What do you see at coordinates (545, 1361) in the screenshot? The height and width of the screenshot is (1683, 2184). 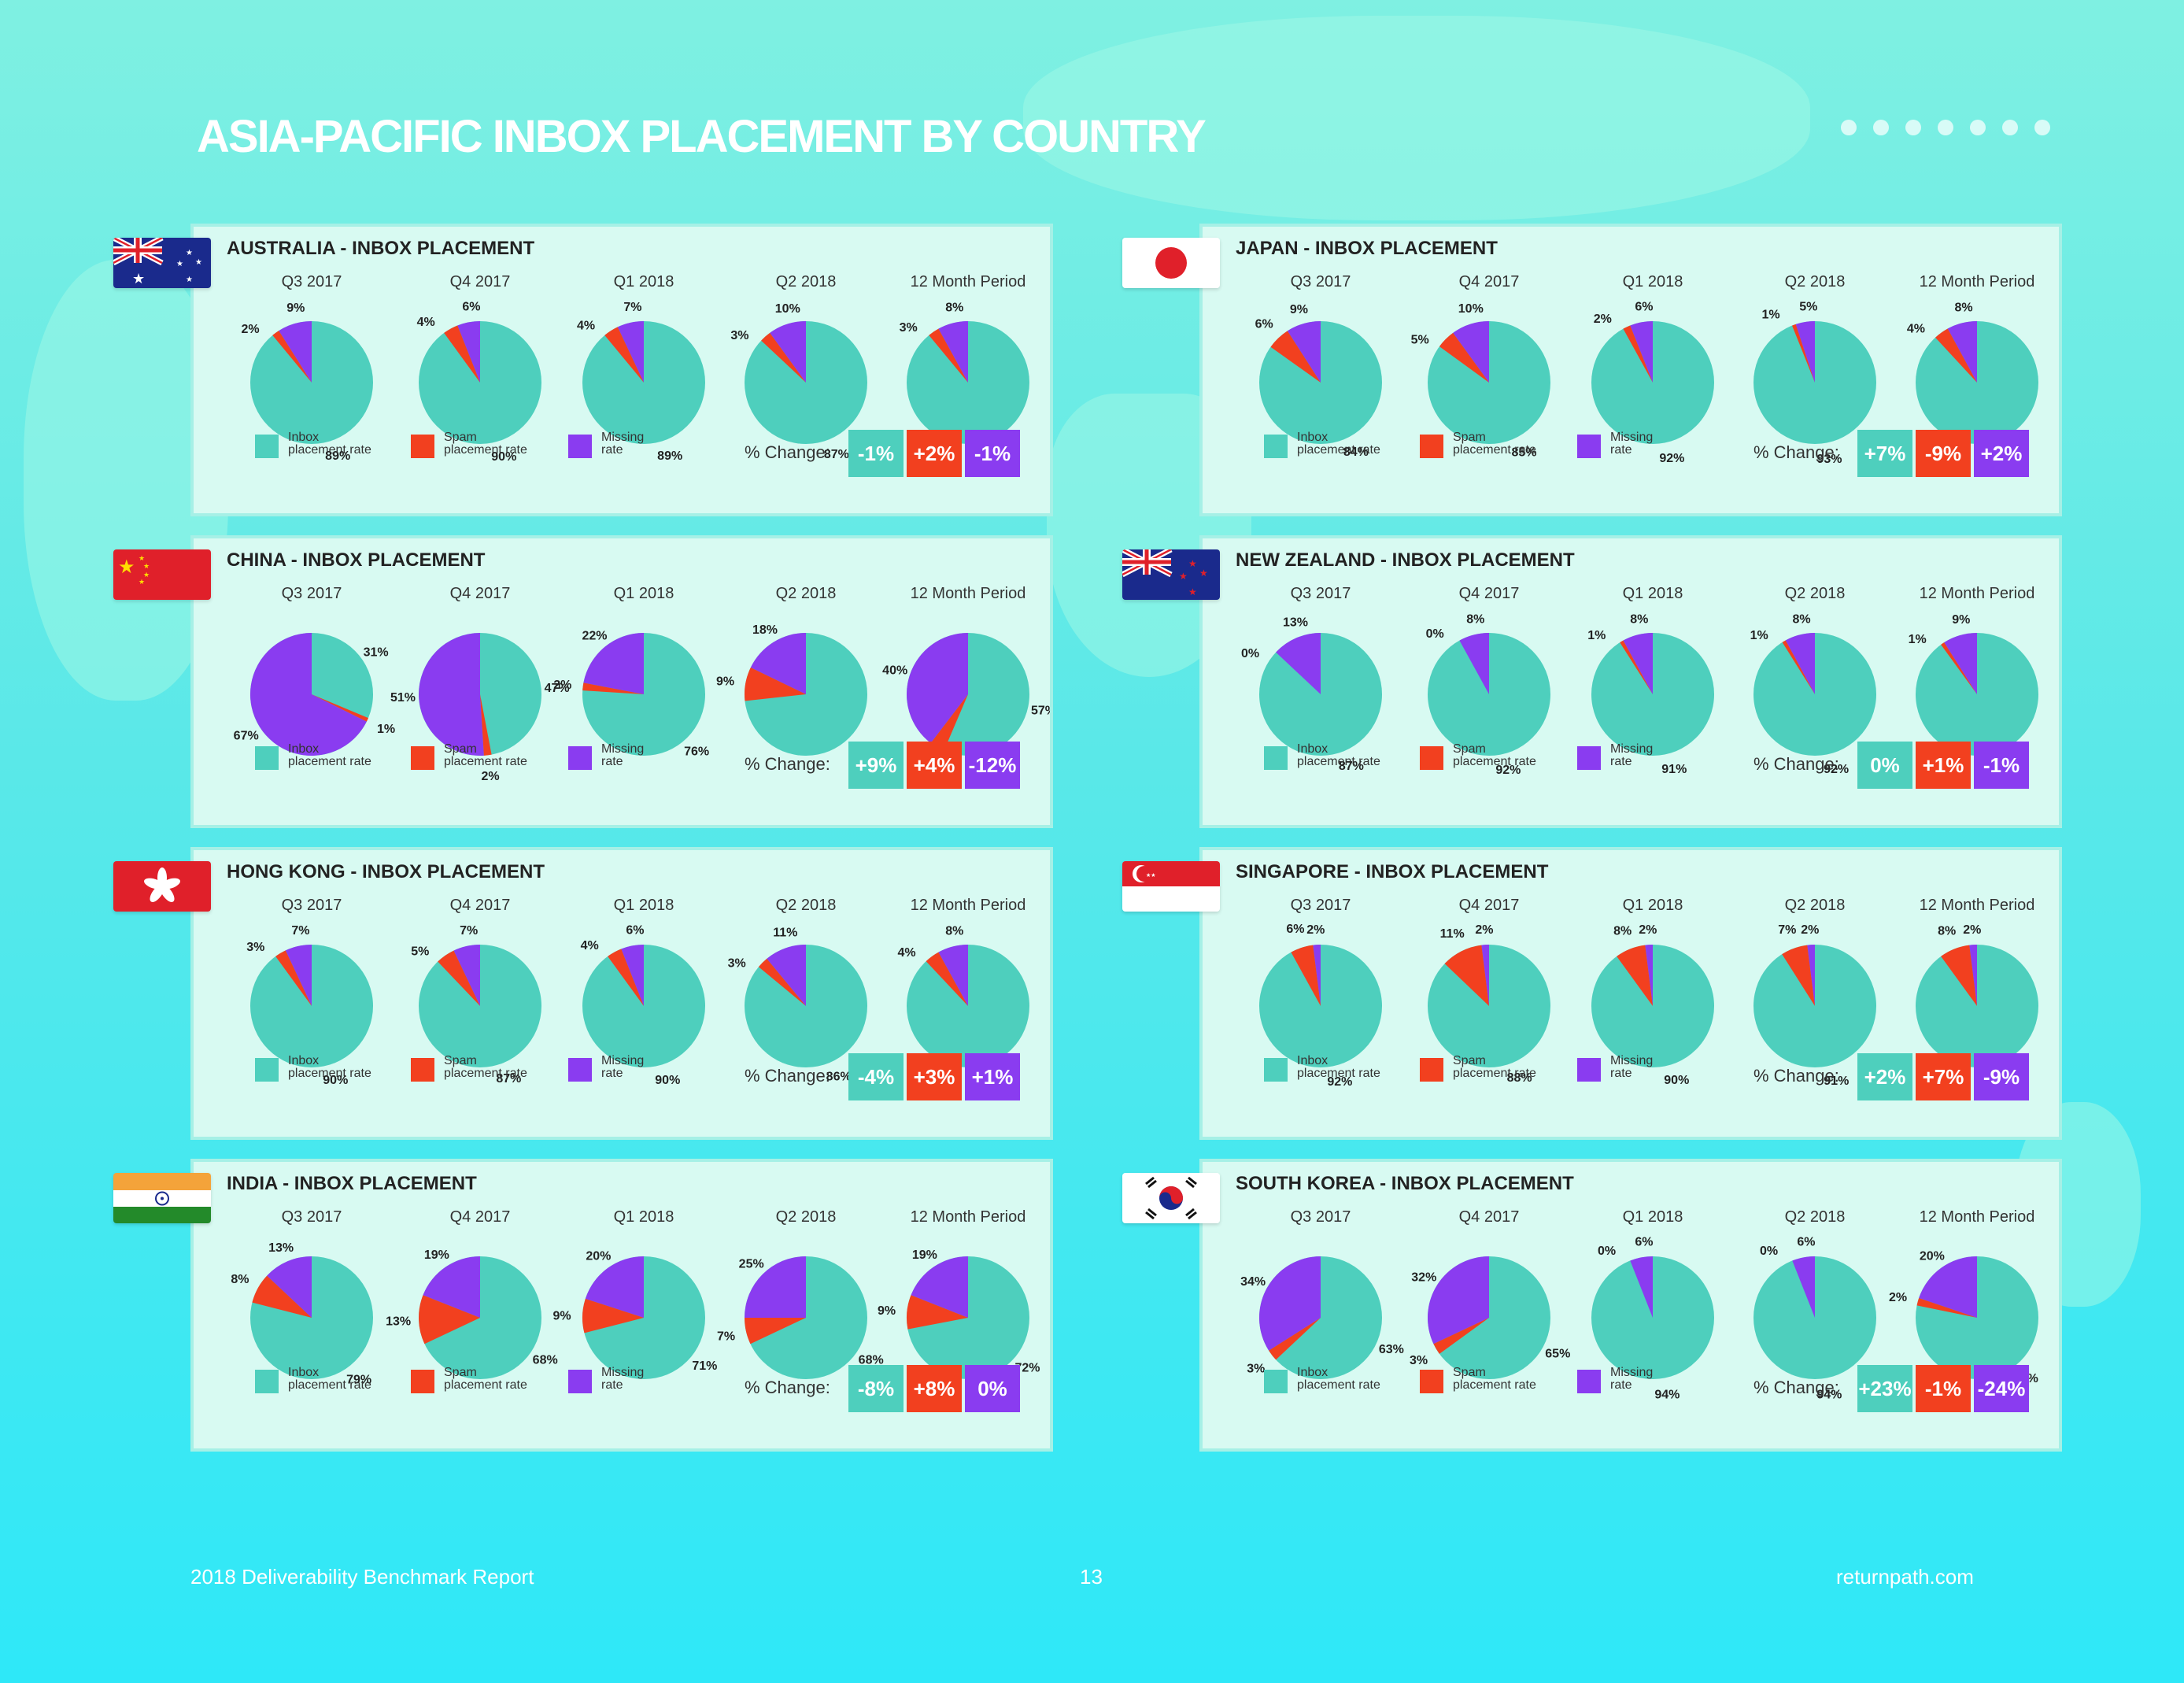 I see `data-label-inbox: 68%` at bounding box center [545, 1361].